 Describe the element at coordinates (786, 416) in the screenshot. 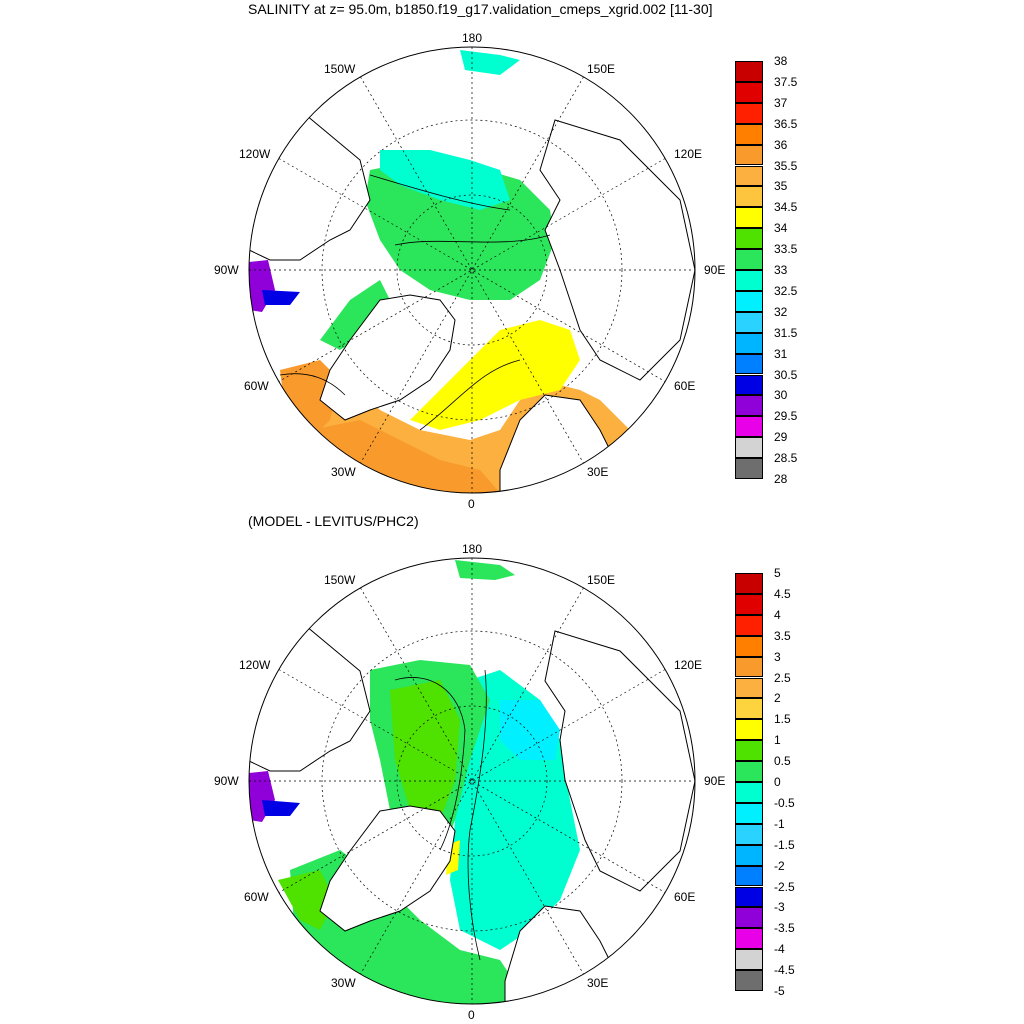

I see `colorbar-label: 29.5` at that location.